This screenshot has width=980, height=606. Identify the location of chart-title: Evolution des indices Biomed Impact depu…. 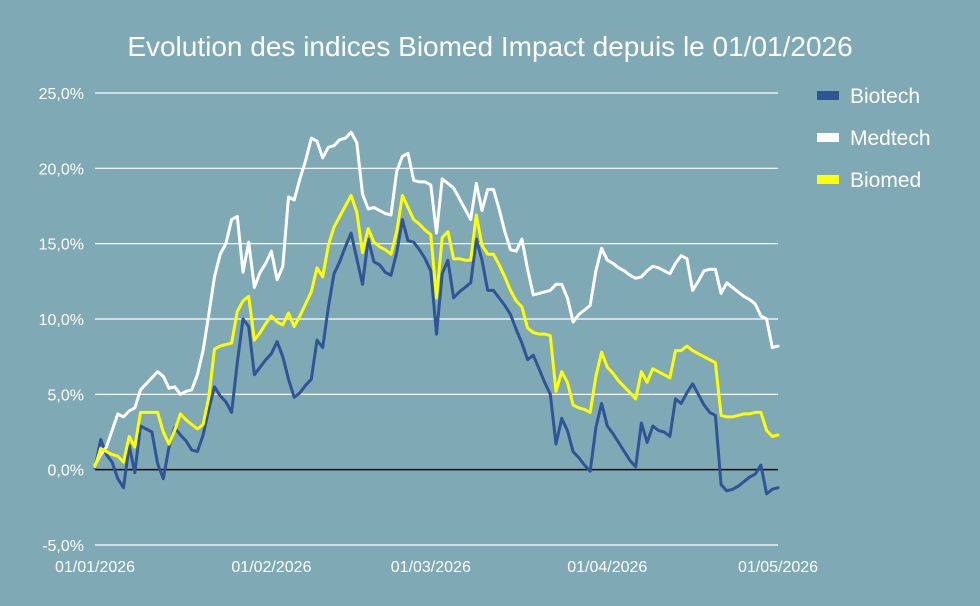
(489, 46).